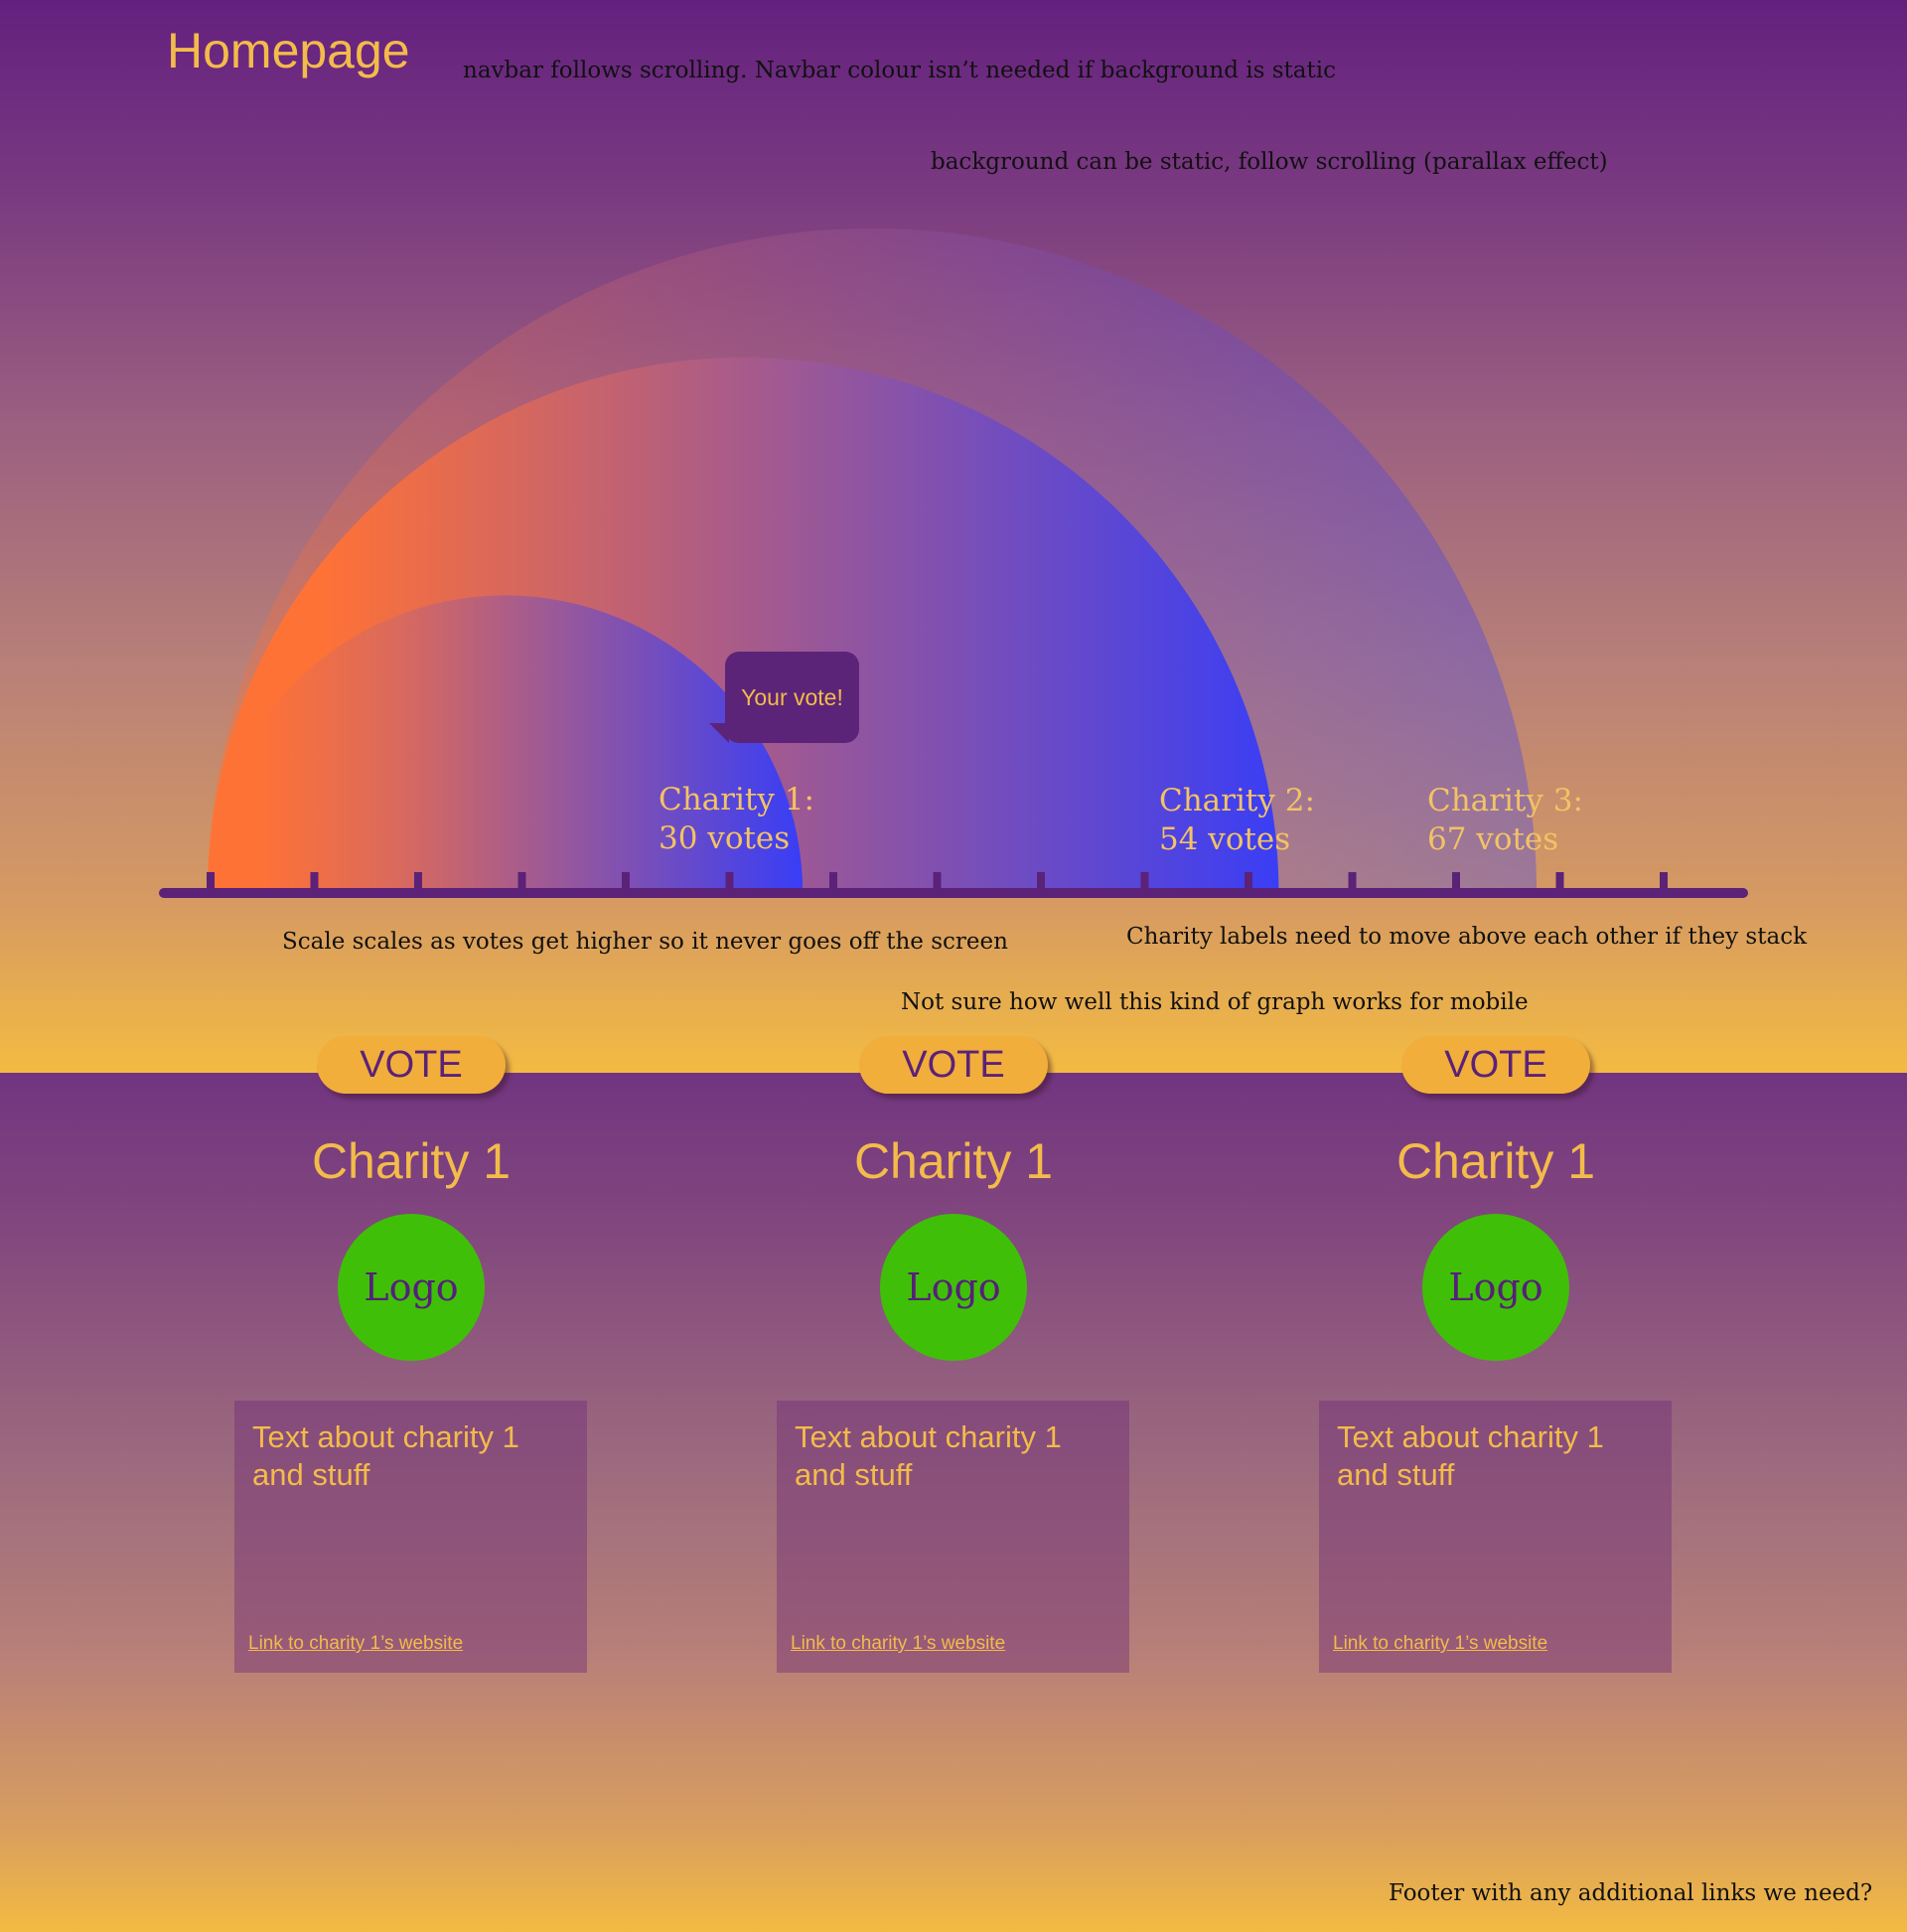  Describe the element at coordinates (1505, 800) in the screenshot. I see `bar-label-name: Charity 3:` at that location.